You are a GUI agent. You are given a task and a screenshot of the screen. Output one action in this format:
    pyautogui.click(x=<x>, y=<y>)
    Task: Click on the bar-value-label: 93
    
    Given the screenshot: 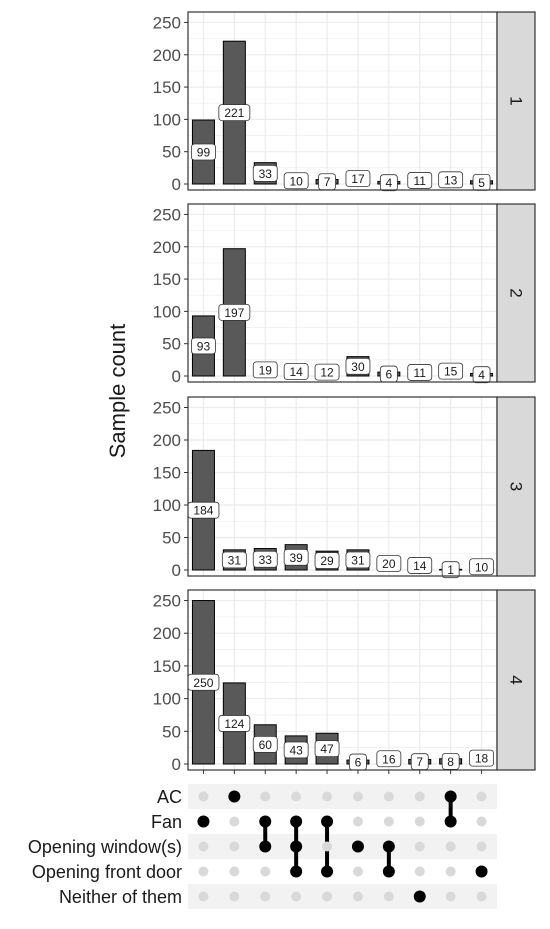 What is the action you would take?
    pyautogui.click(x=204, y=346)
    